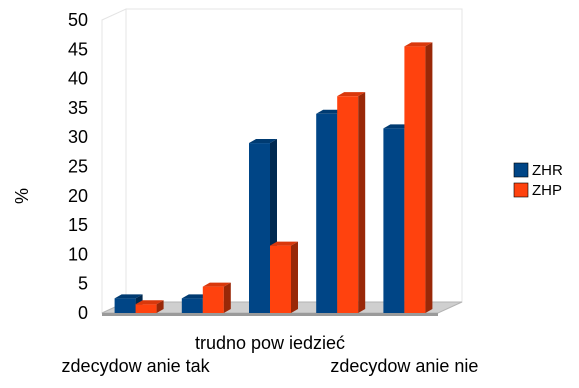  Describe the element at coordinates (521, 170) in the screenshot. I see `legend-swatch-zhr` at that location.